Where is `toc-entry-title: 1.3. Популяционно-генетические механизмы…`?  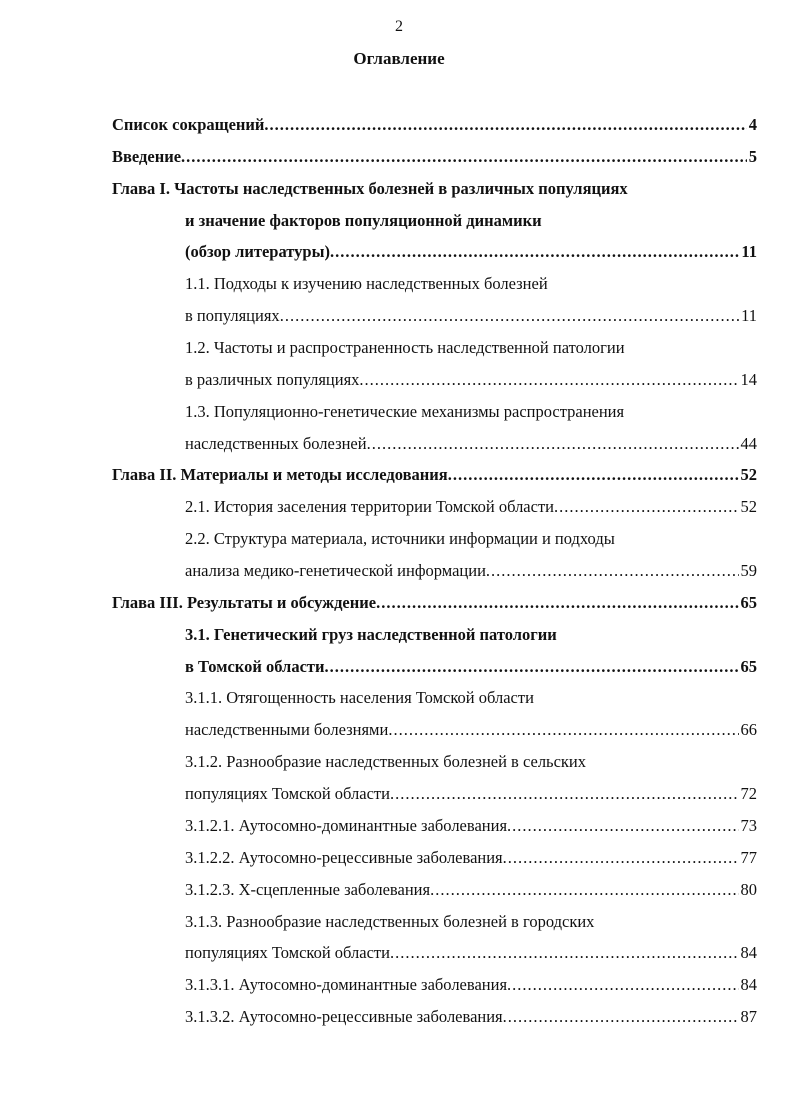
toc-entry-title: 1.3. Популяционно-генетические механизмы… is located at coordinates (405, 411).